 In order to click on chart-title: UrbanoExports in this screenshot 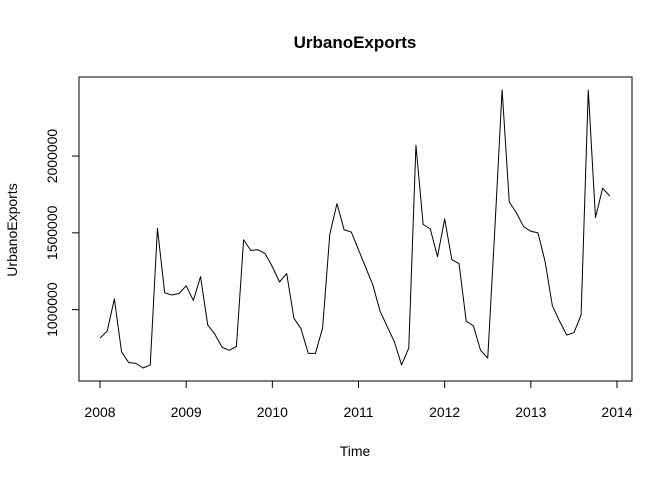, I will do `click(355, 42)`.